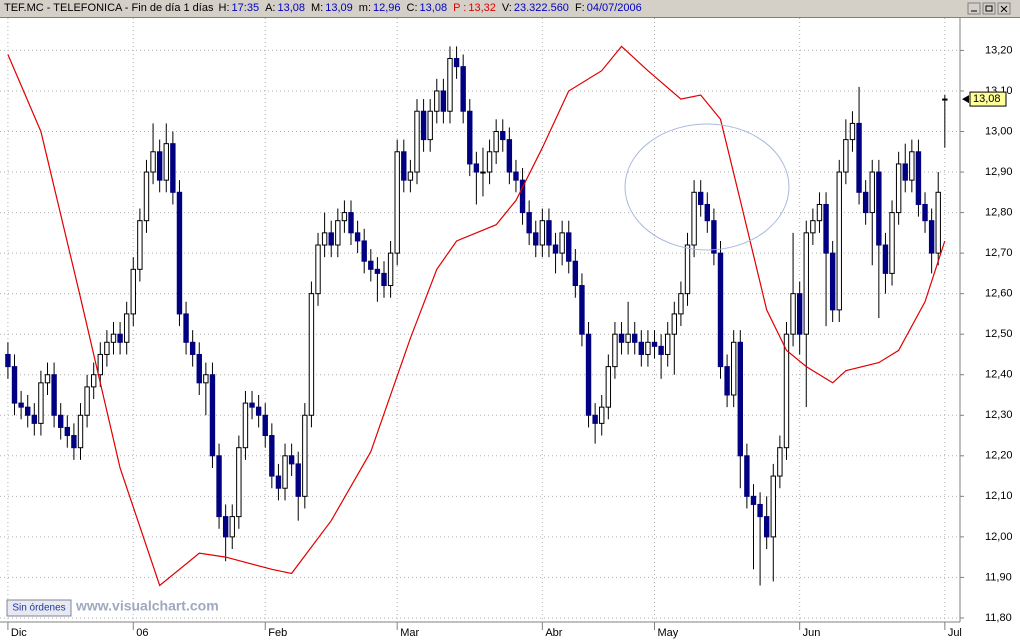  I want to click on y-tick-label: 13,00, so click(999, 131).